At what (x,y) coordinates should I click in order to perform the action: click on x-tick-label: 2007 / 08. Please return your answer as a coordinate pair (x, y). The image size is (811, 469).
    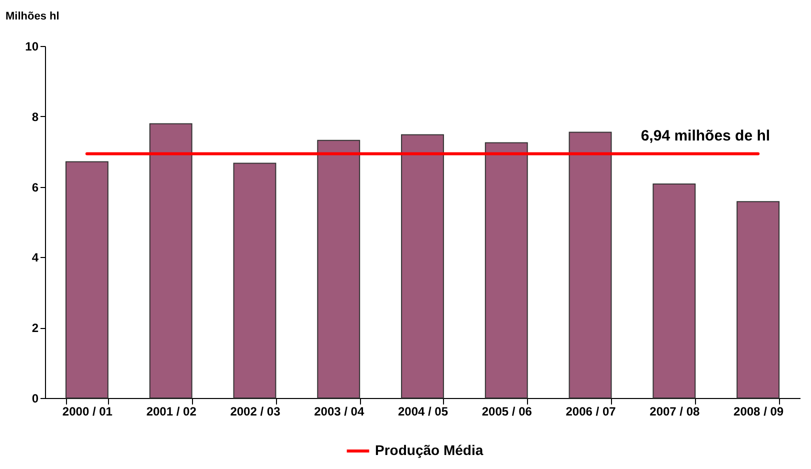
    Looking at the image, I should click on (675, 411).